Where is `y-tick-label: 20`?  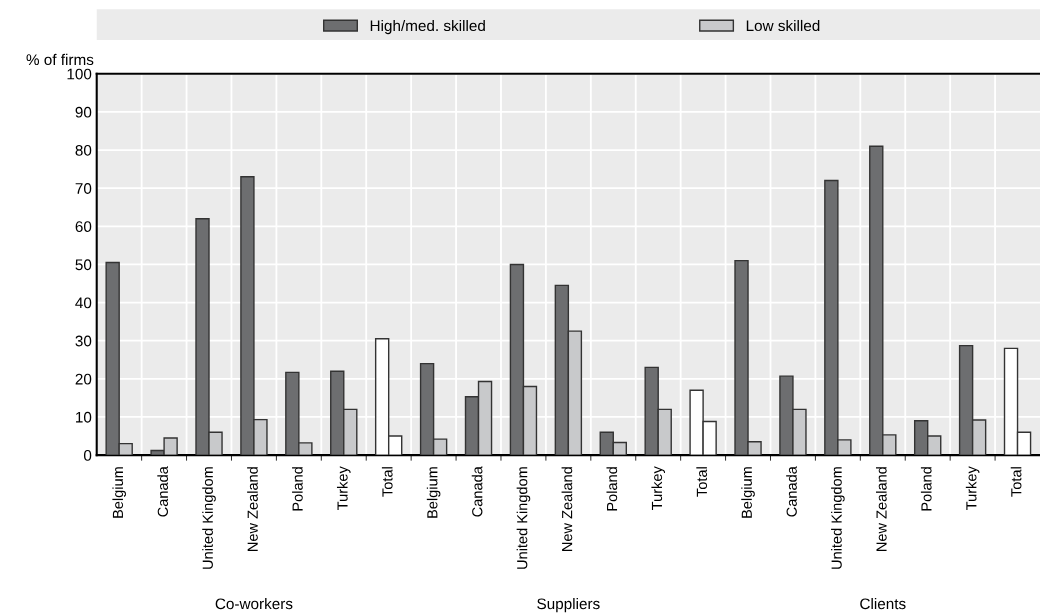
y-tick-label: 20 is located at coordinates (83, 379).